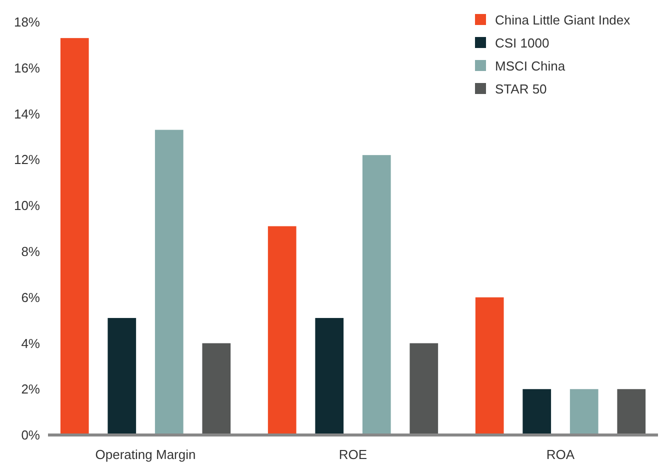  I want to click on y-tick-label: 8%, so click(30, 251).